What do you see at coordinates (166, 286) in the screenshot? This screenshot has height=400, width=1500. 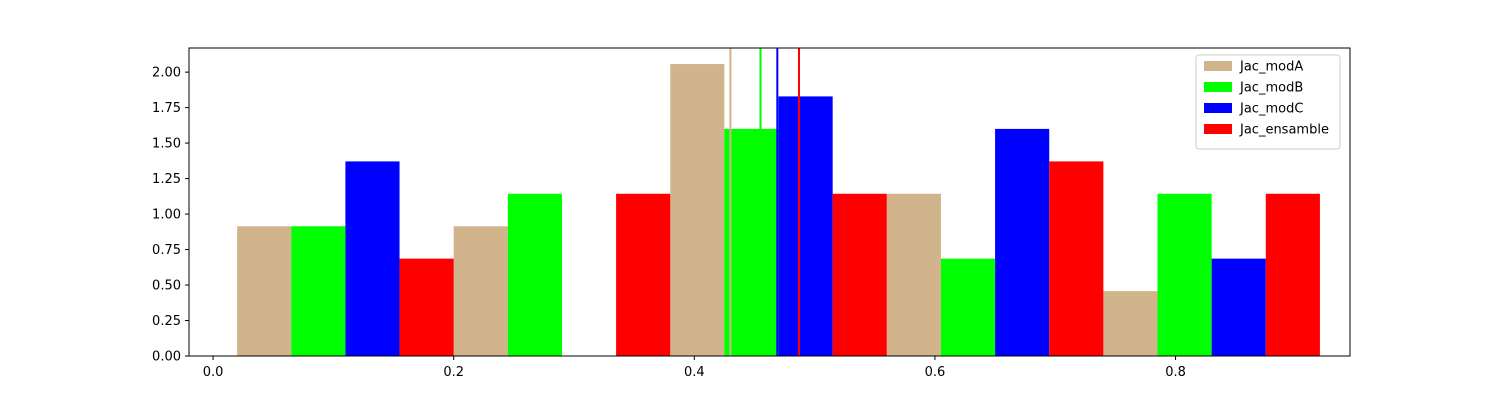 I see `y-tick-label: 0.50` at bounding box center [166, 286].